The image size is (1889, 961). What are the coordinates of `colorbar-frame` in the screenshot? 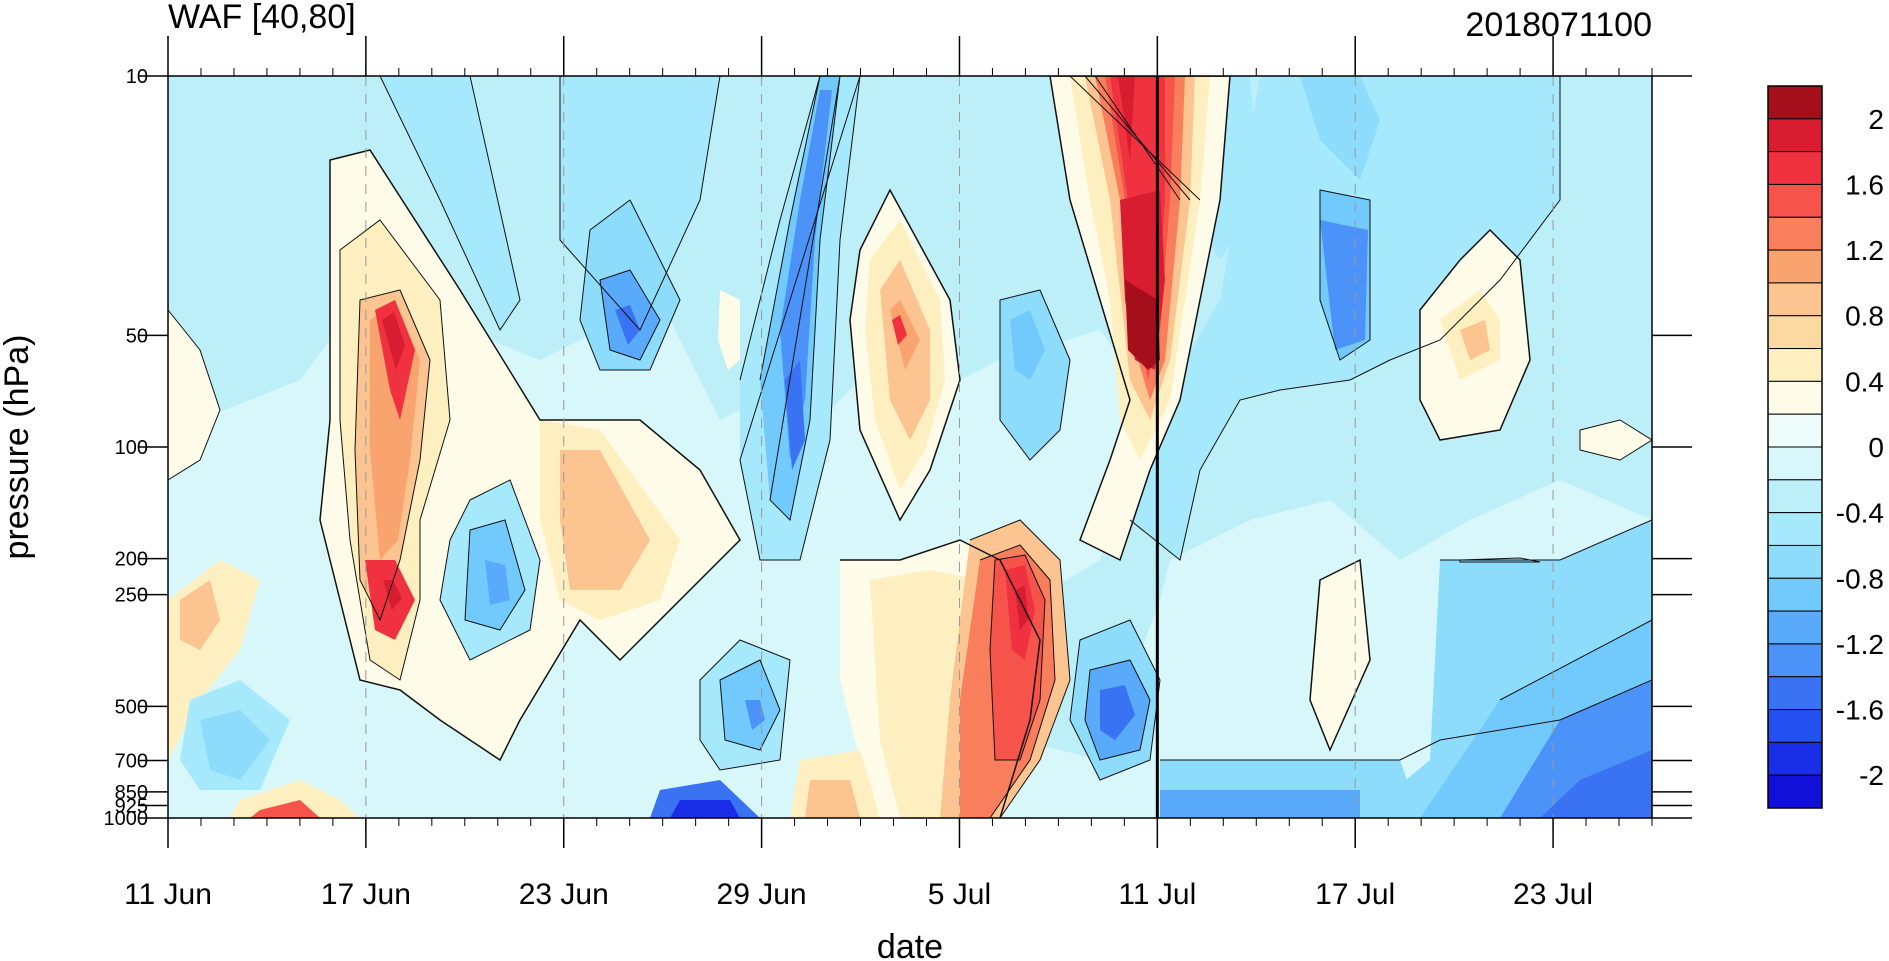 It's located at (1795, 447).